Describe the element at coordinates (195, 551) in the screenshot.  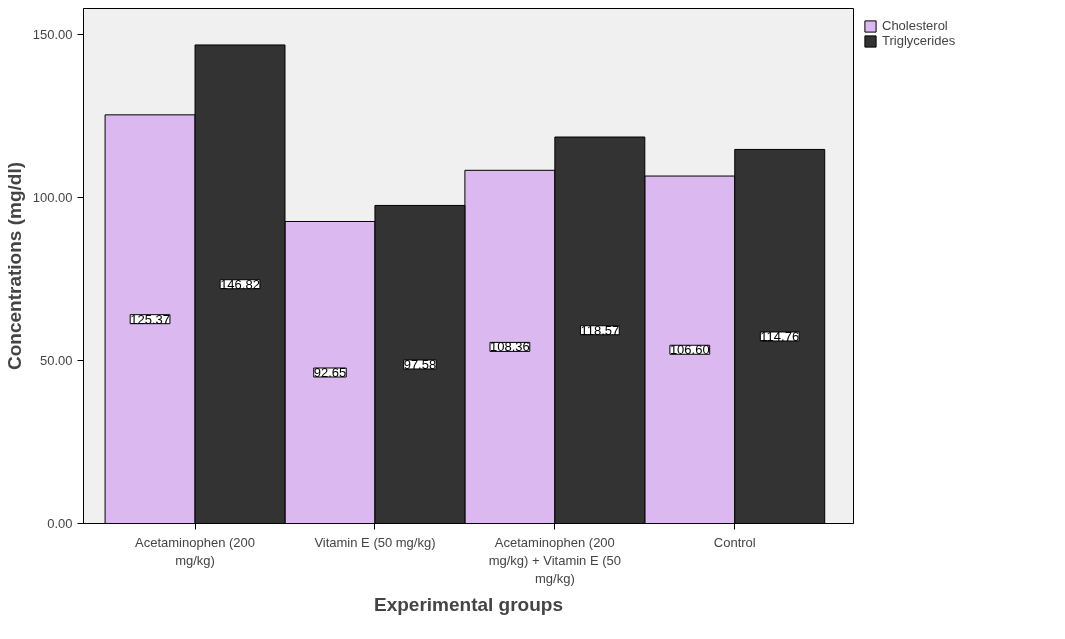
I see `x-tick-label: Acetaminophen (200 mg/kg)` at that location.